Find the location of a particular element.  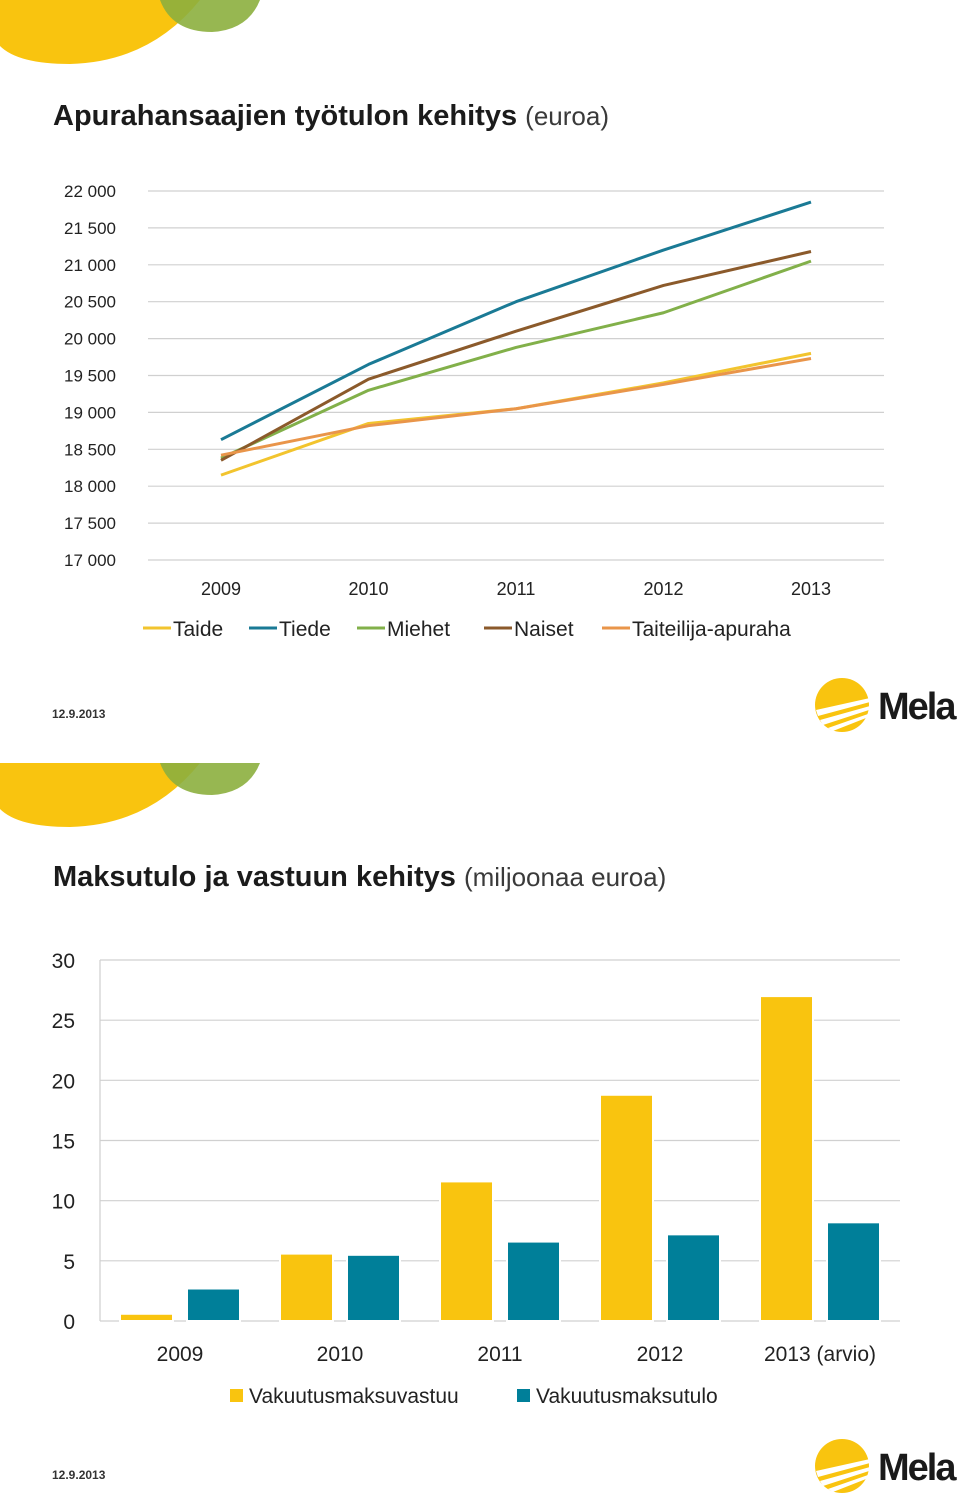

y-tick-label: 25 is located at coordinates (63, 1021).